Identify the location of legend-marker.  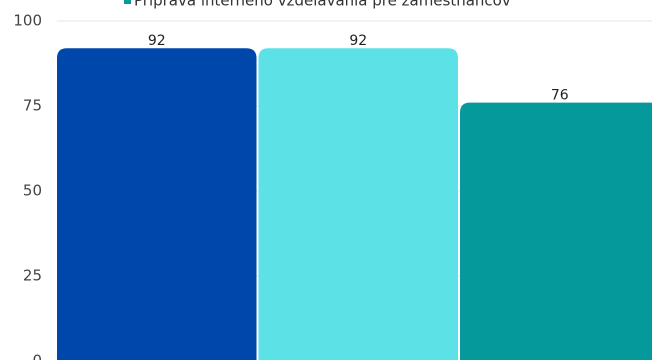
(127, 2).